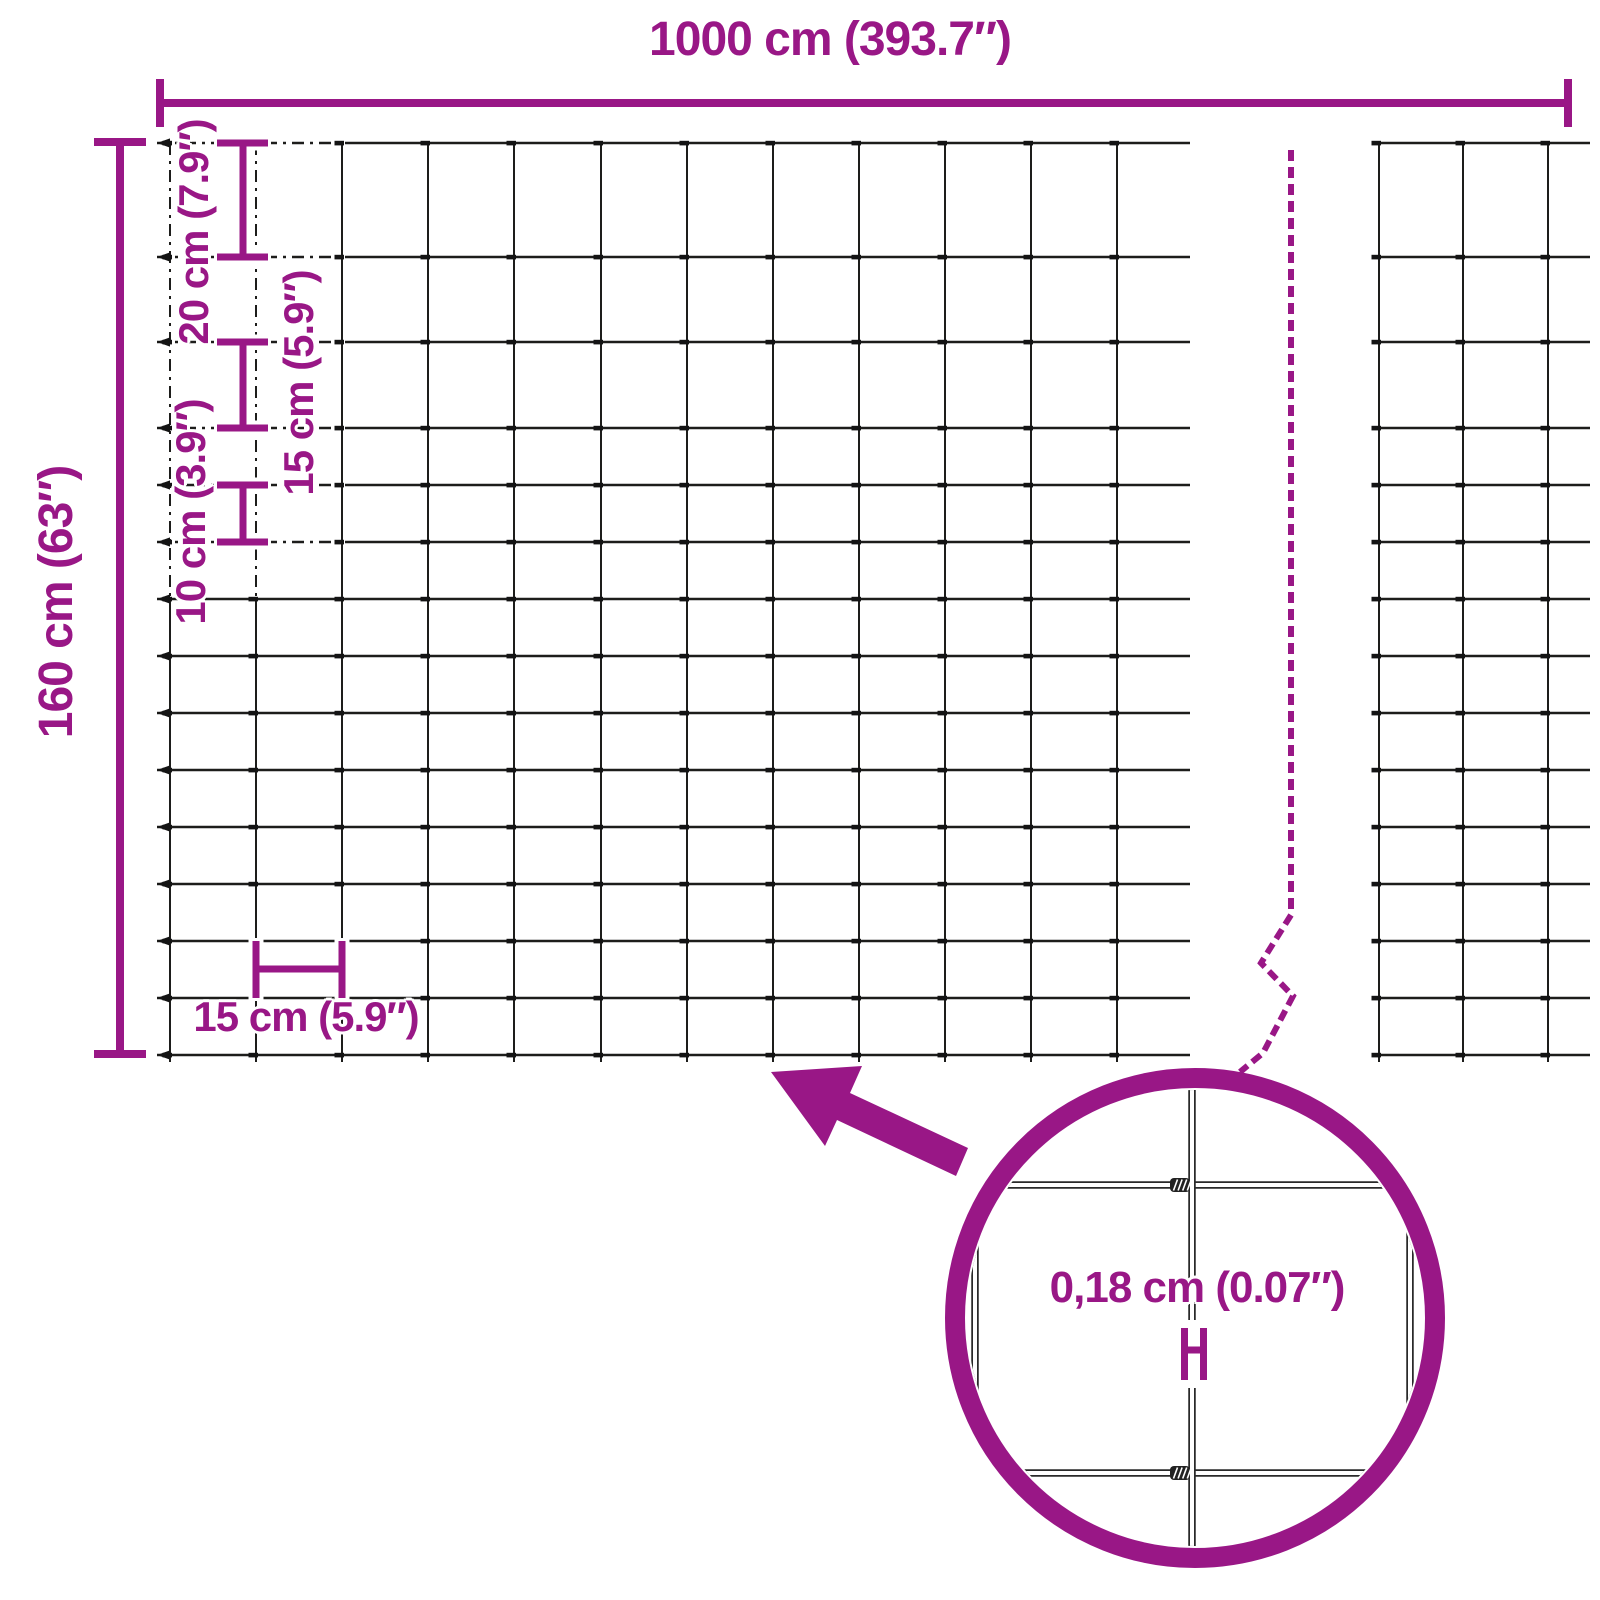  What do you see at coordinates (56, 602) in the screenshot?
I see `total-height-label: 160 cm (63″)` at bounding box center [56, 602].